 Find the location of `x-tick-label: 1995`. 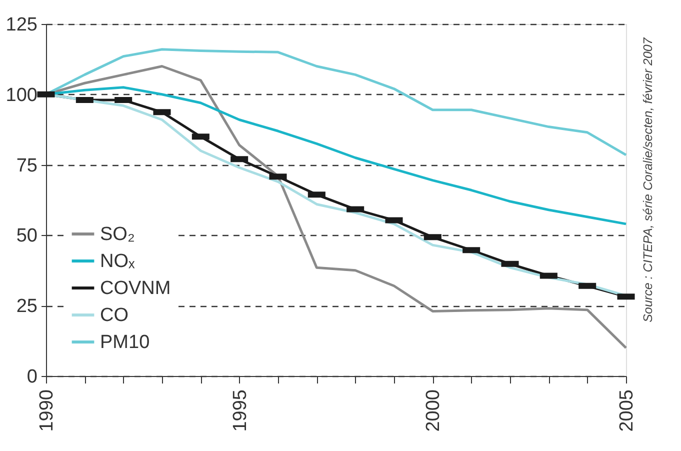

x-tick-label: 1995 is located at coordinates (240, 411).